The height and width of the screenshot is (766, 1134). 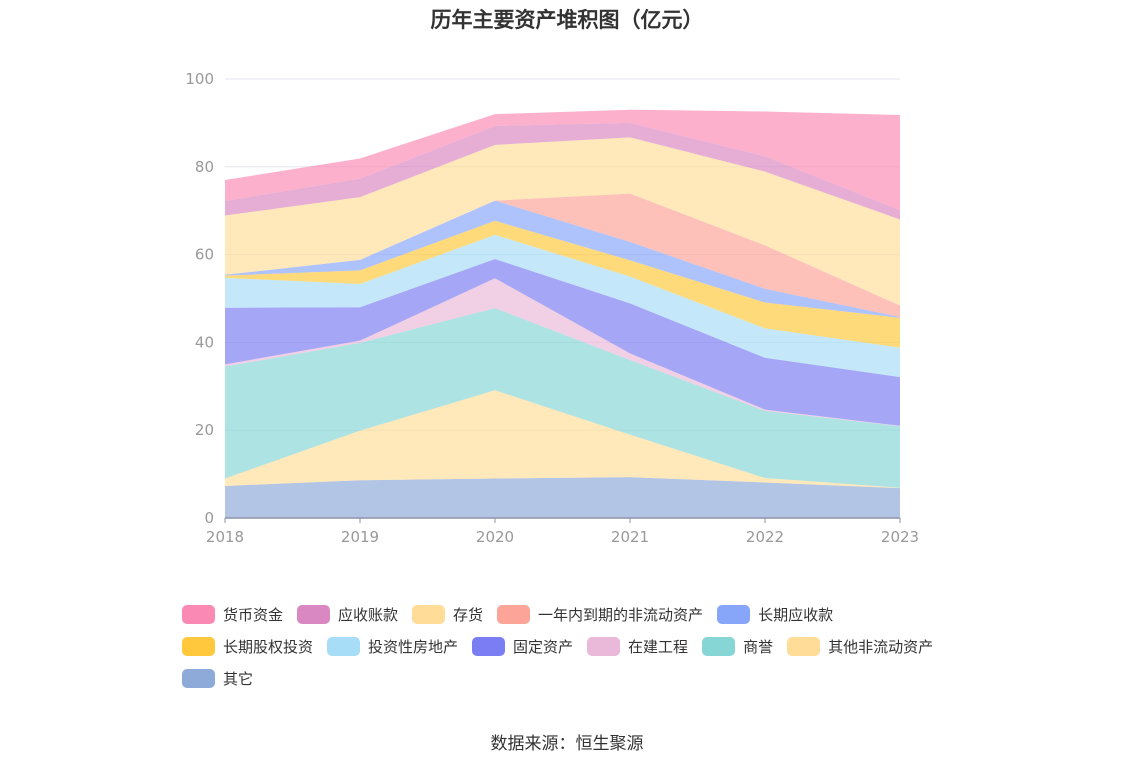 I want to click on legend-label: 投资性房地产, so click(x=413, y=646).